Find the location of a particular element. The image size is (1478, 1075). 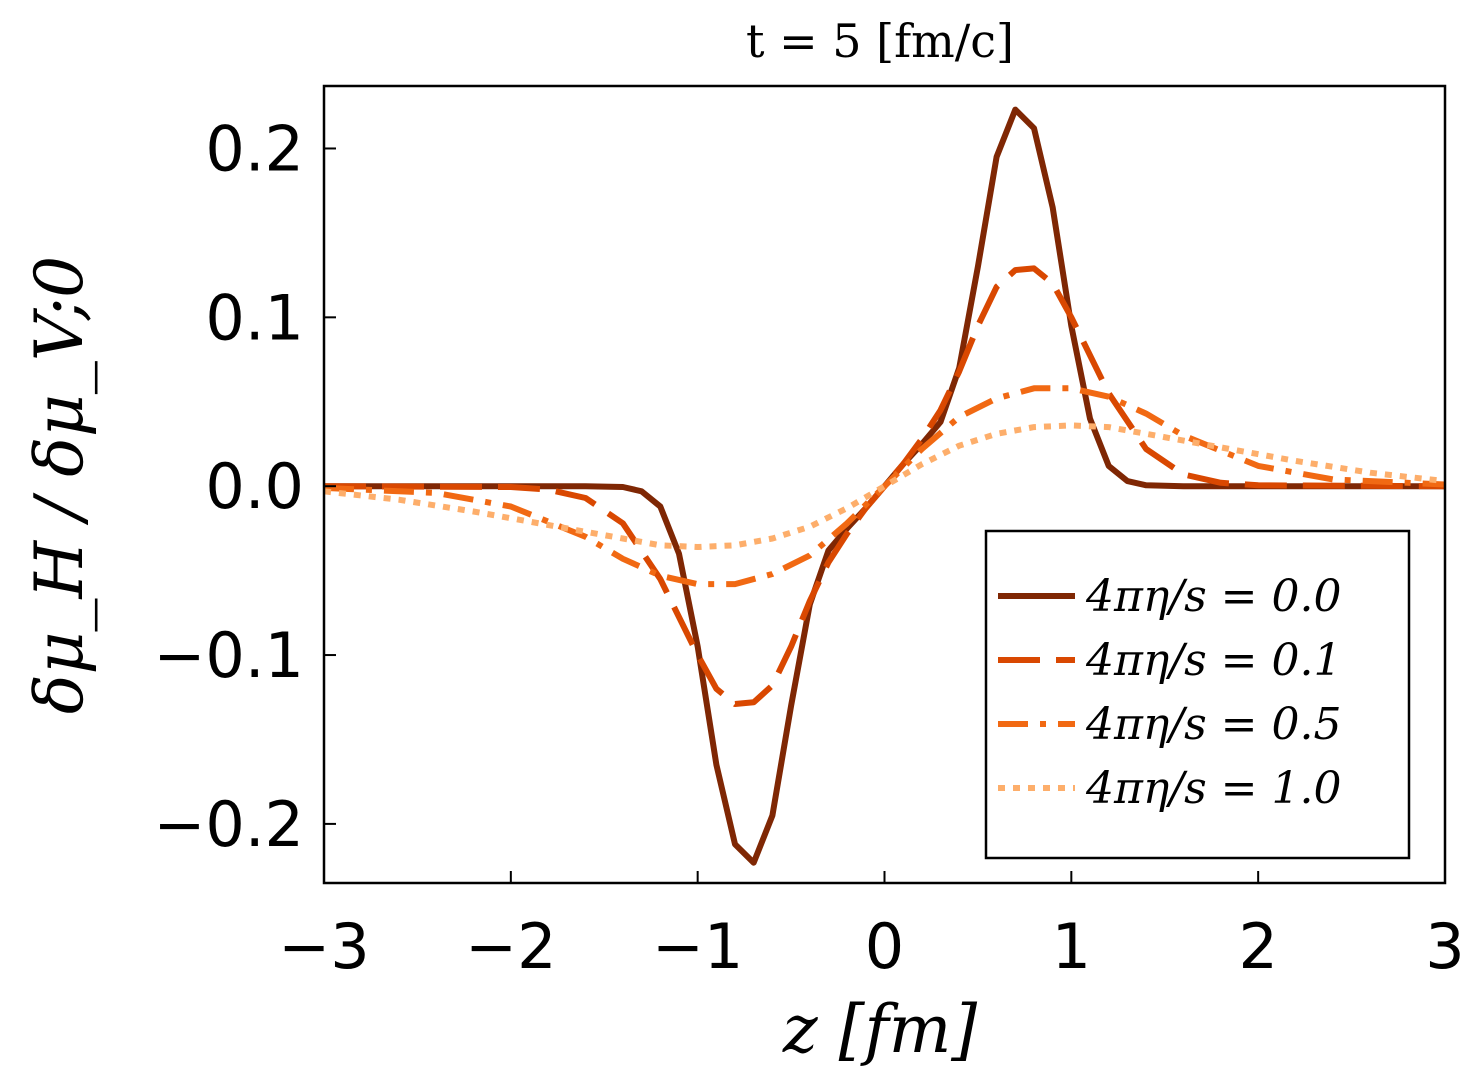

x-axis: −3 −2 −1 0 1 2 3 is located at coordinates (871, 927).